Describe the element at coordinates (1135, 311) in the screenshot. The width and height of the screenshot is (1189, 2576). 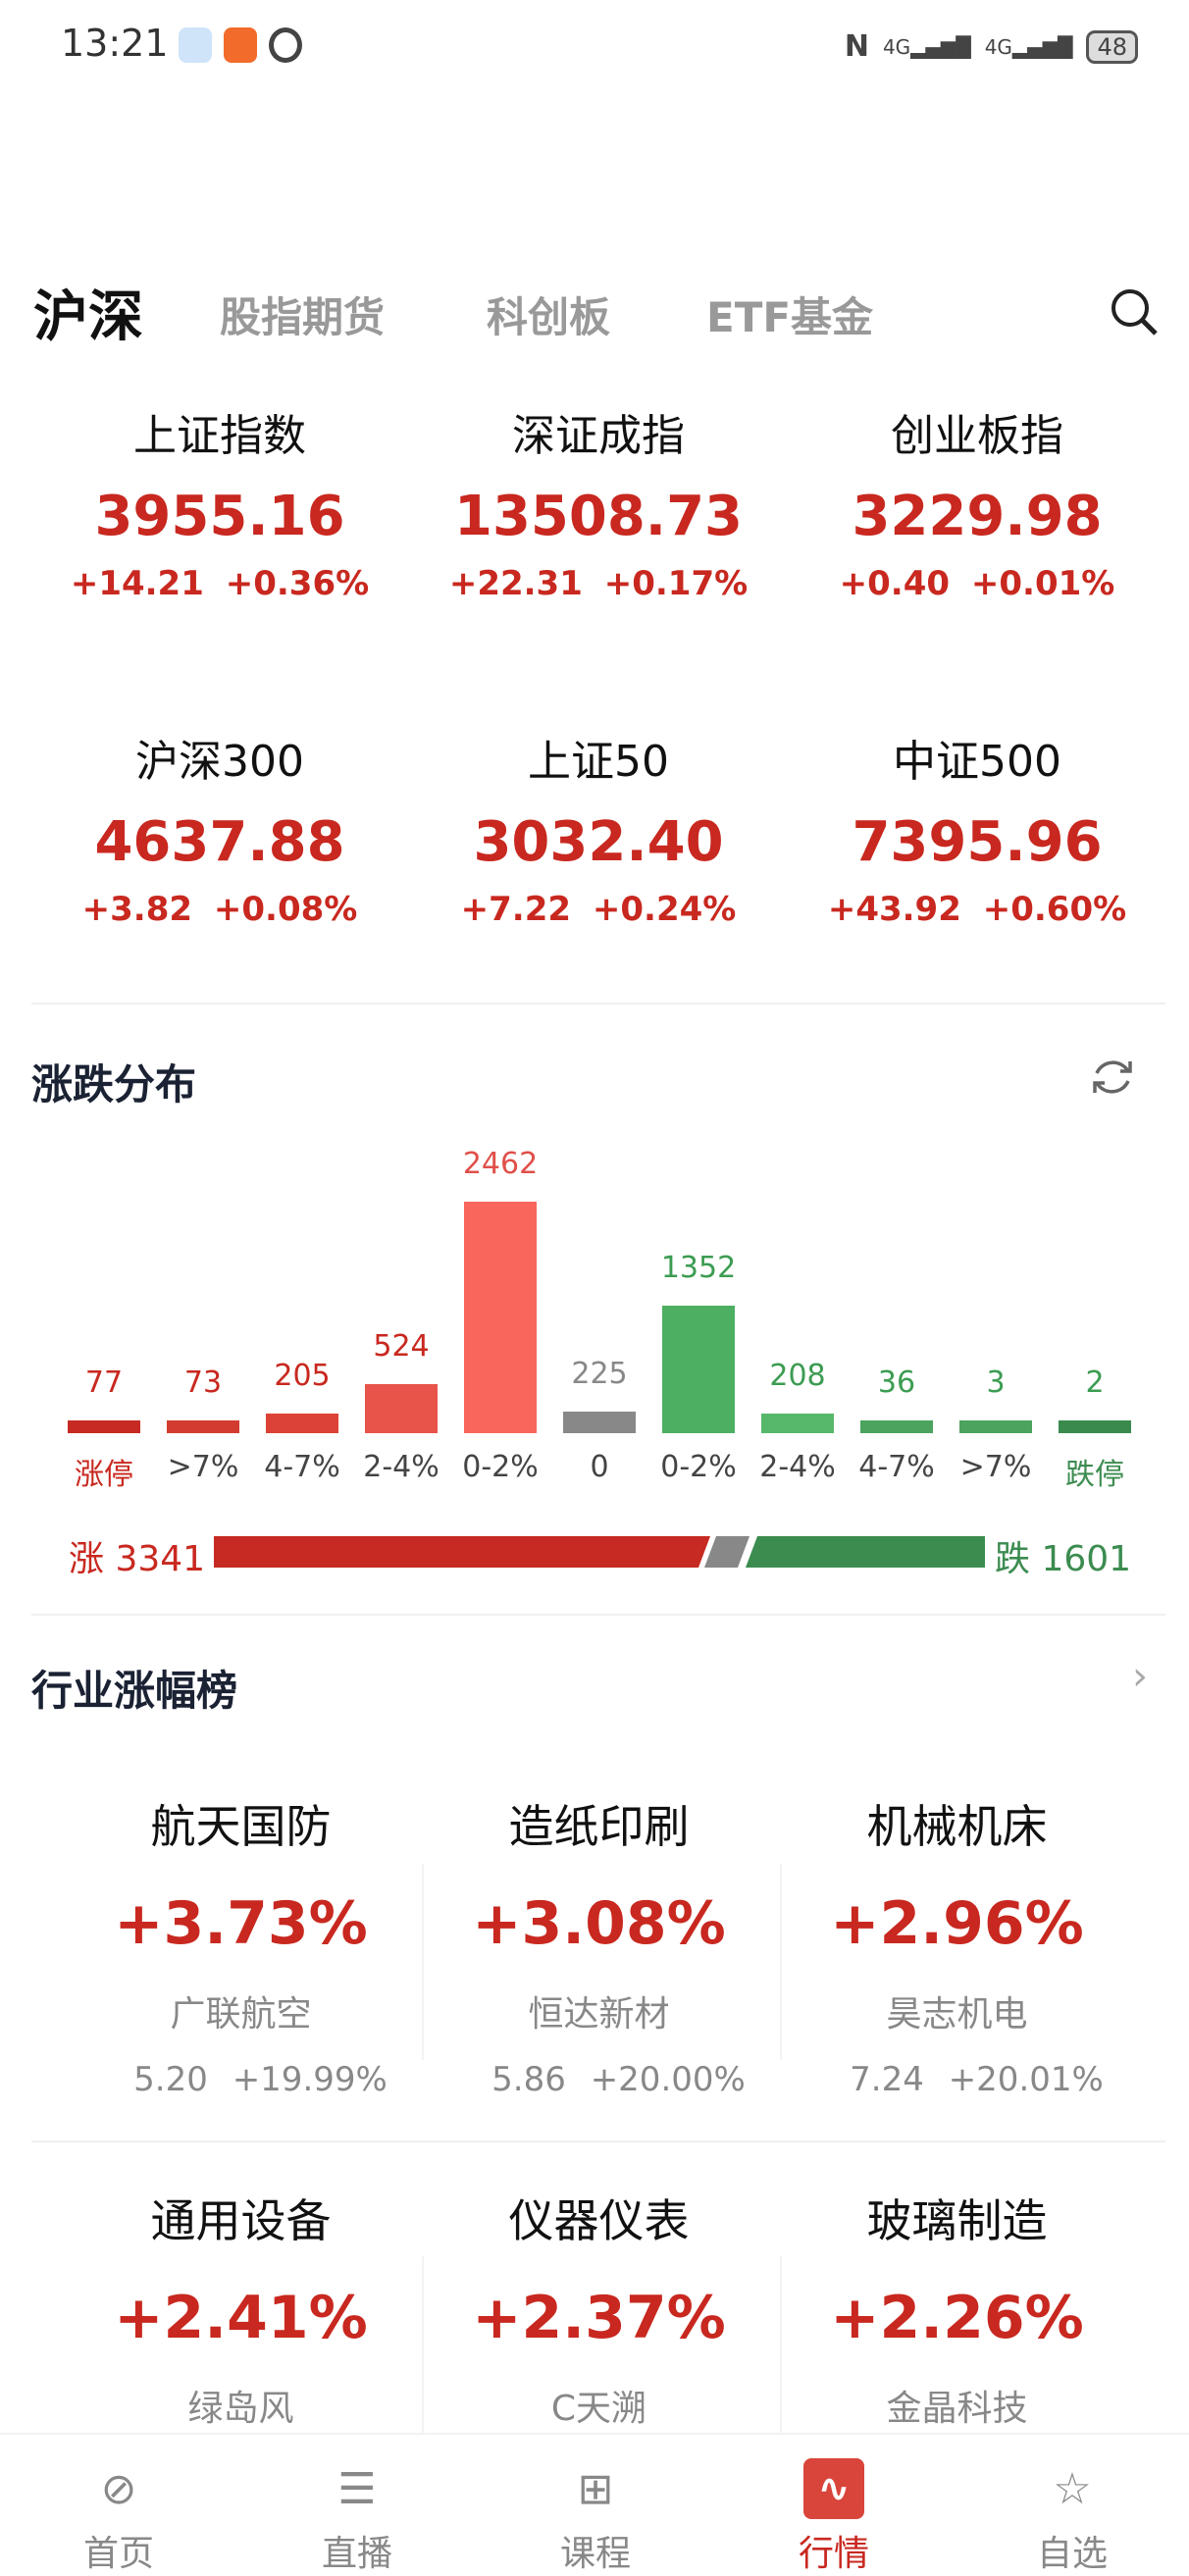
I see `search-icon` at that location.